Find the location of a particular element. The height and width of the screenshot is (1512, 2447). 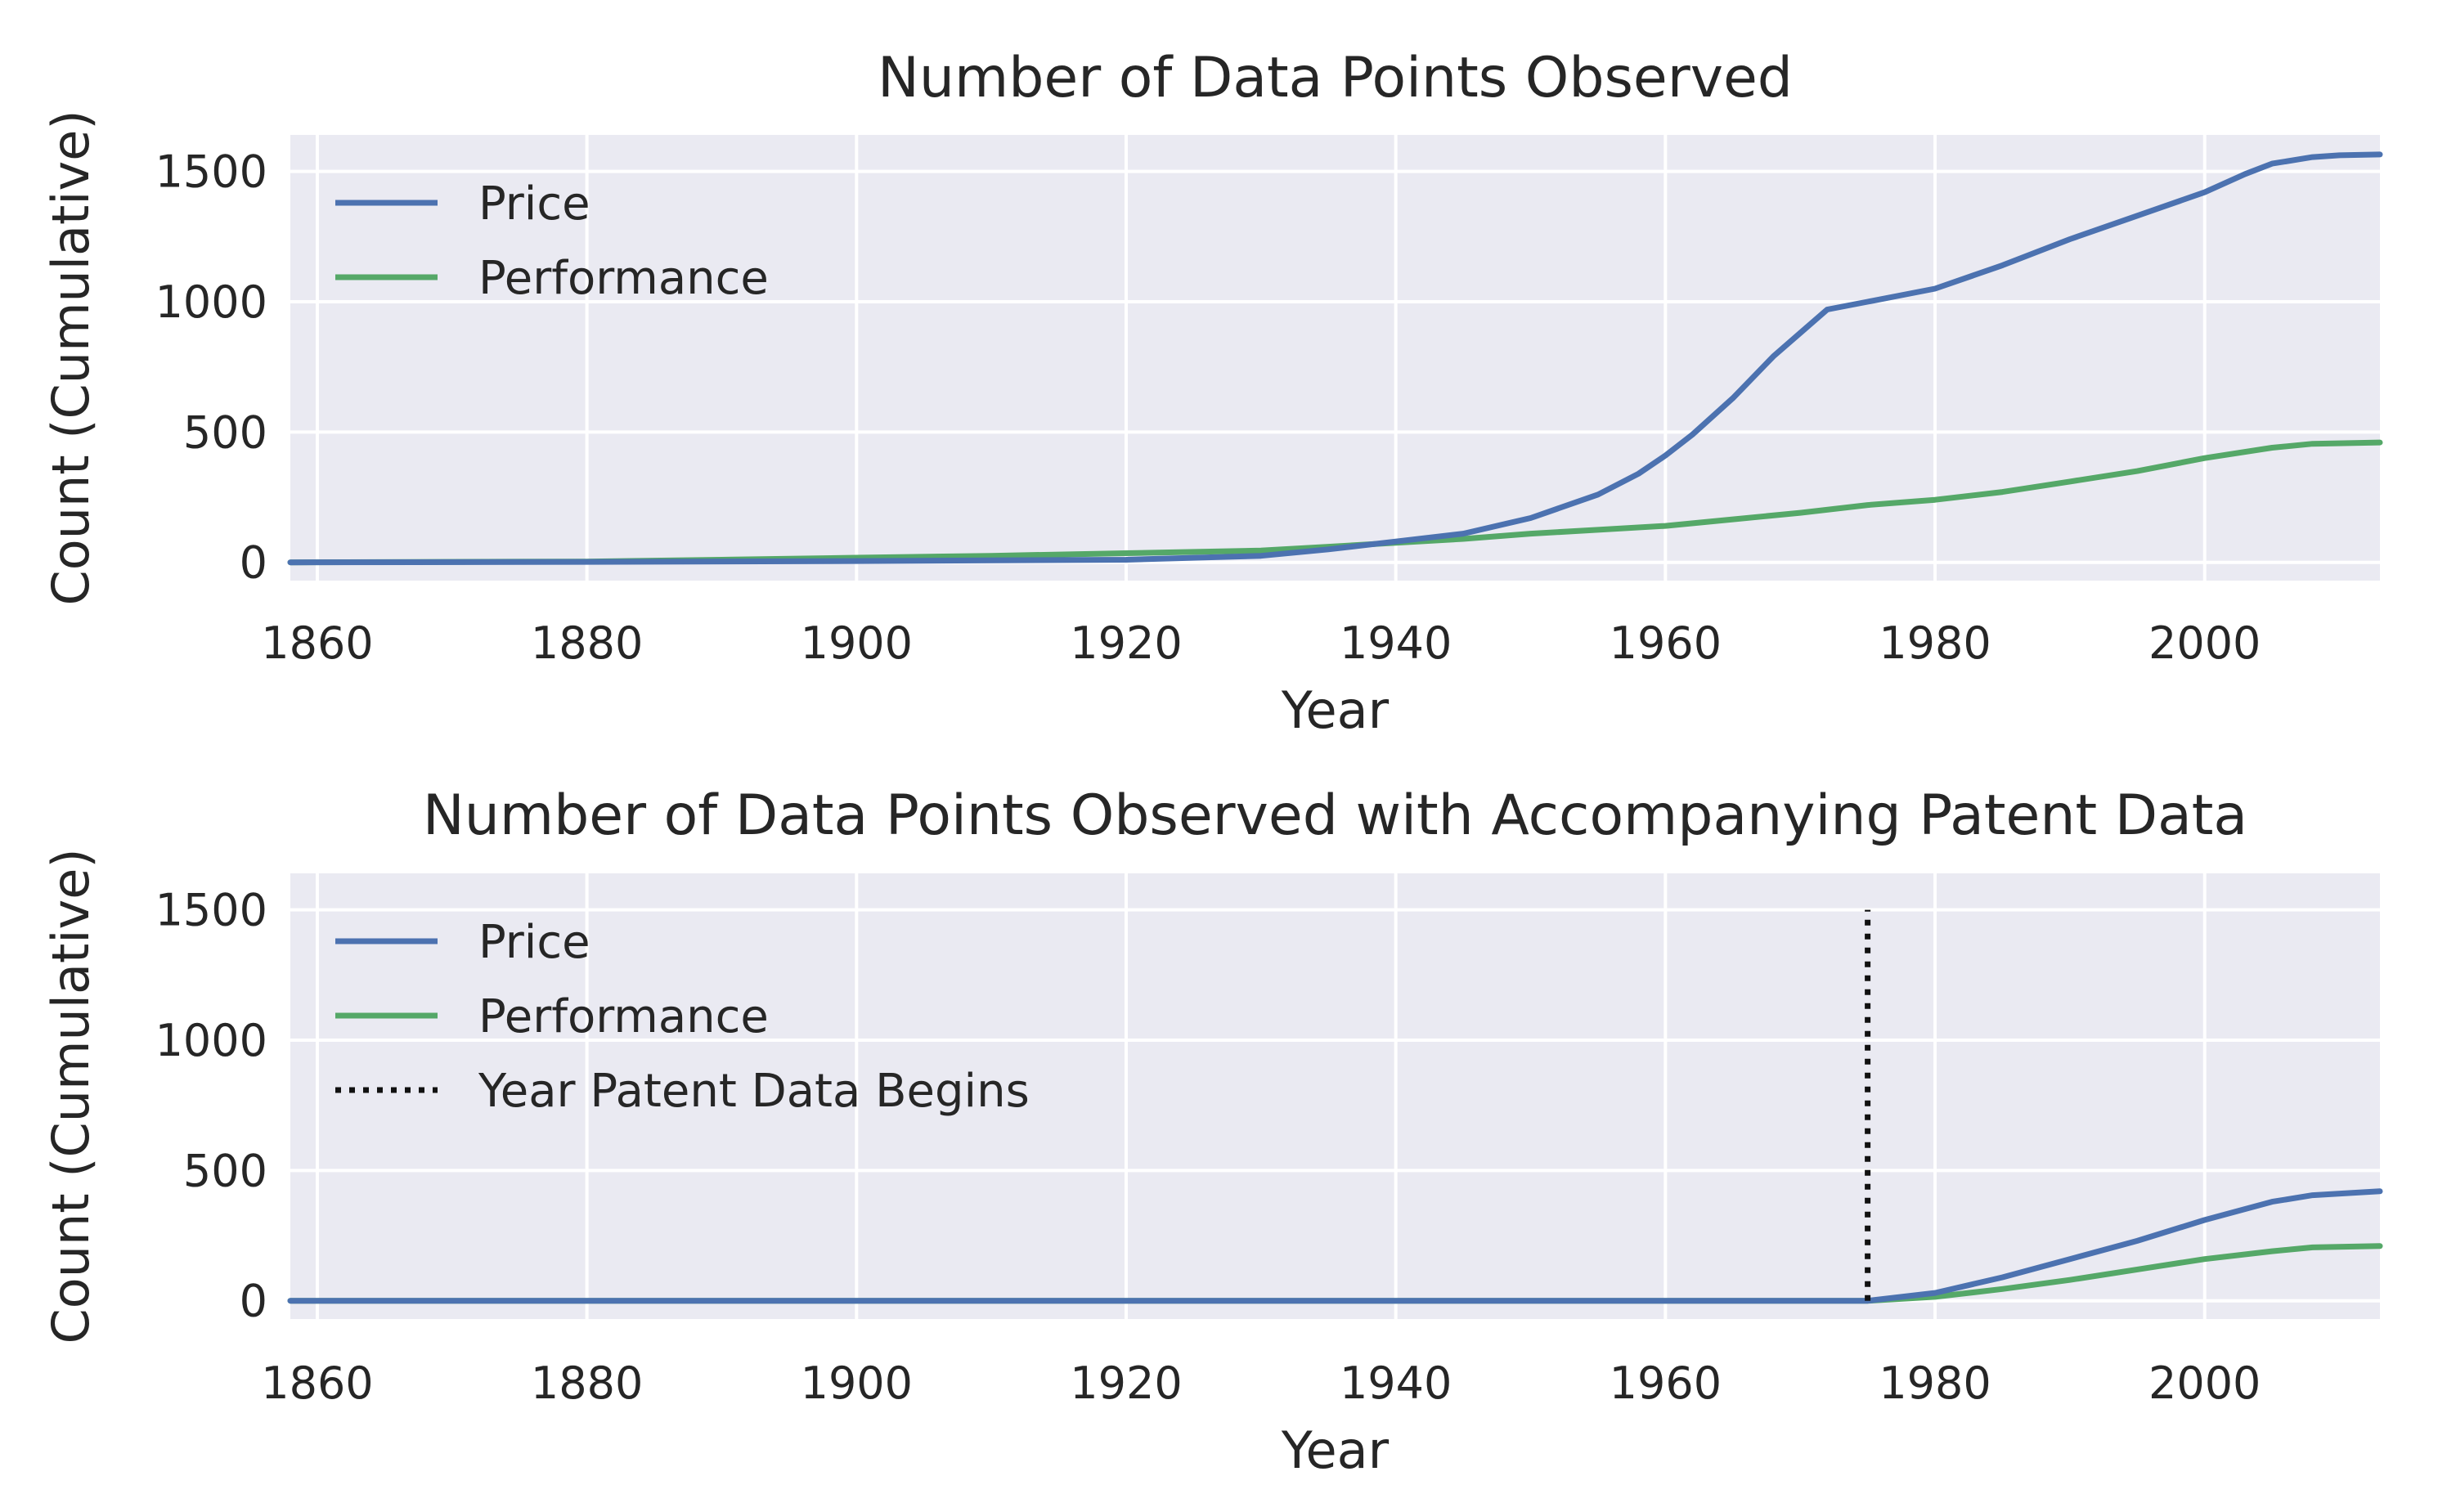

legend: Price Performance Year Patent Data Begins is located at coordinates (682, 1017).